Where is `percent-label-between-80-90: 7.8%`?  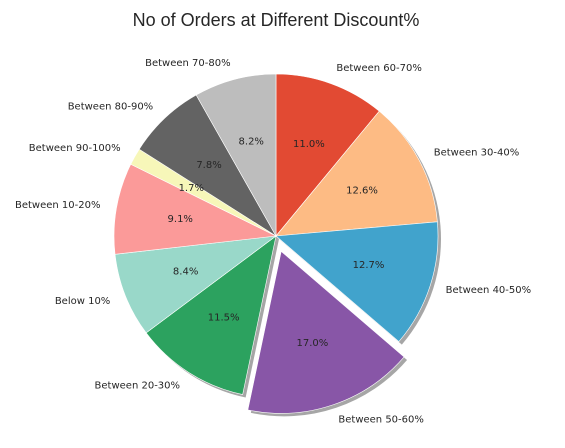
percent-label-between-80-90: 7.8% is located at coordinates (208, 165).